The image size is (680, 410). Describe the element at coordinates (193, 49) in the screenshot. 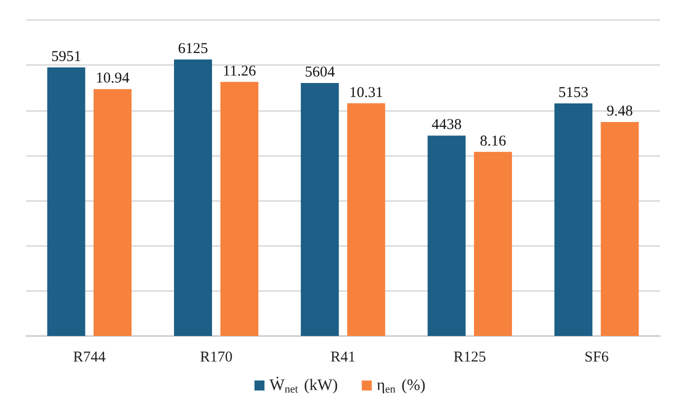

I see `data-label: 6125` at that location.